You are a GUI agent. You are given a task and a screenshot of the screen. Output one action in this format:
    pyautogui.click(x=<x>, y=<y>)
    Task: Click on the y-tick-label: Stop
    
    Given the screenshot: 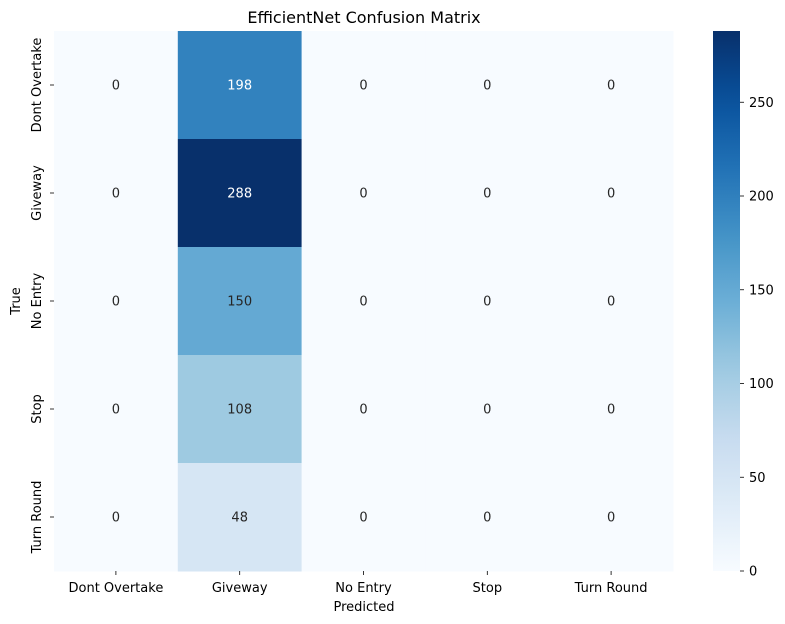 What is the action you would take?
    pyautogui.click(x=37, y=409)
    